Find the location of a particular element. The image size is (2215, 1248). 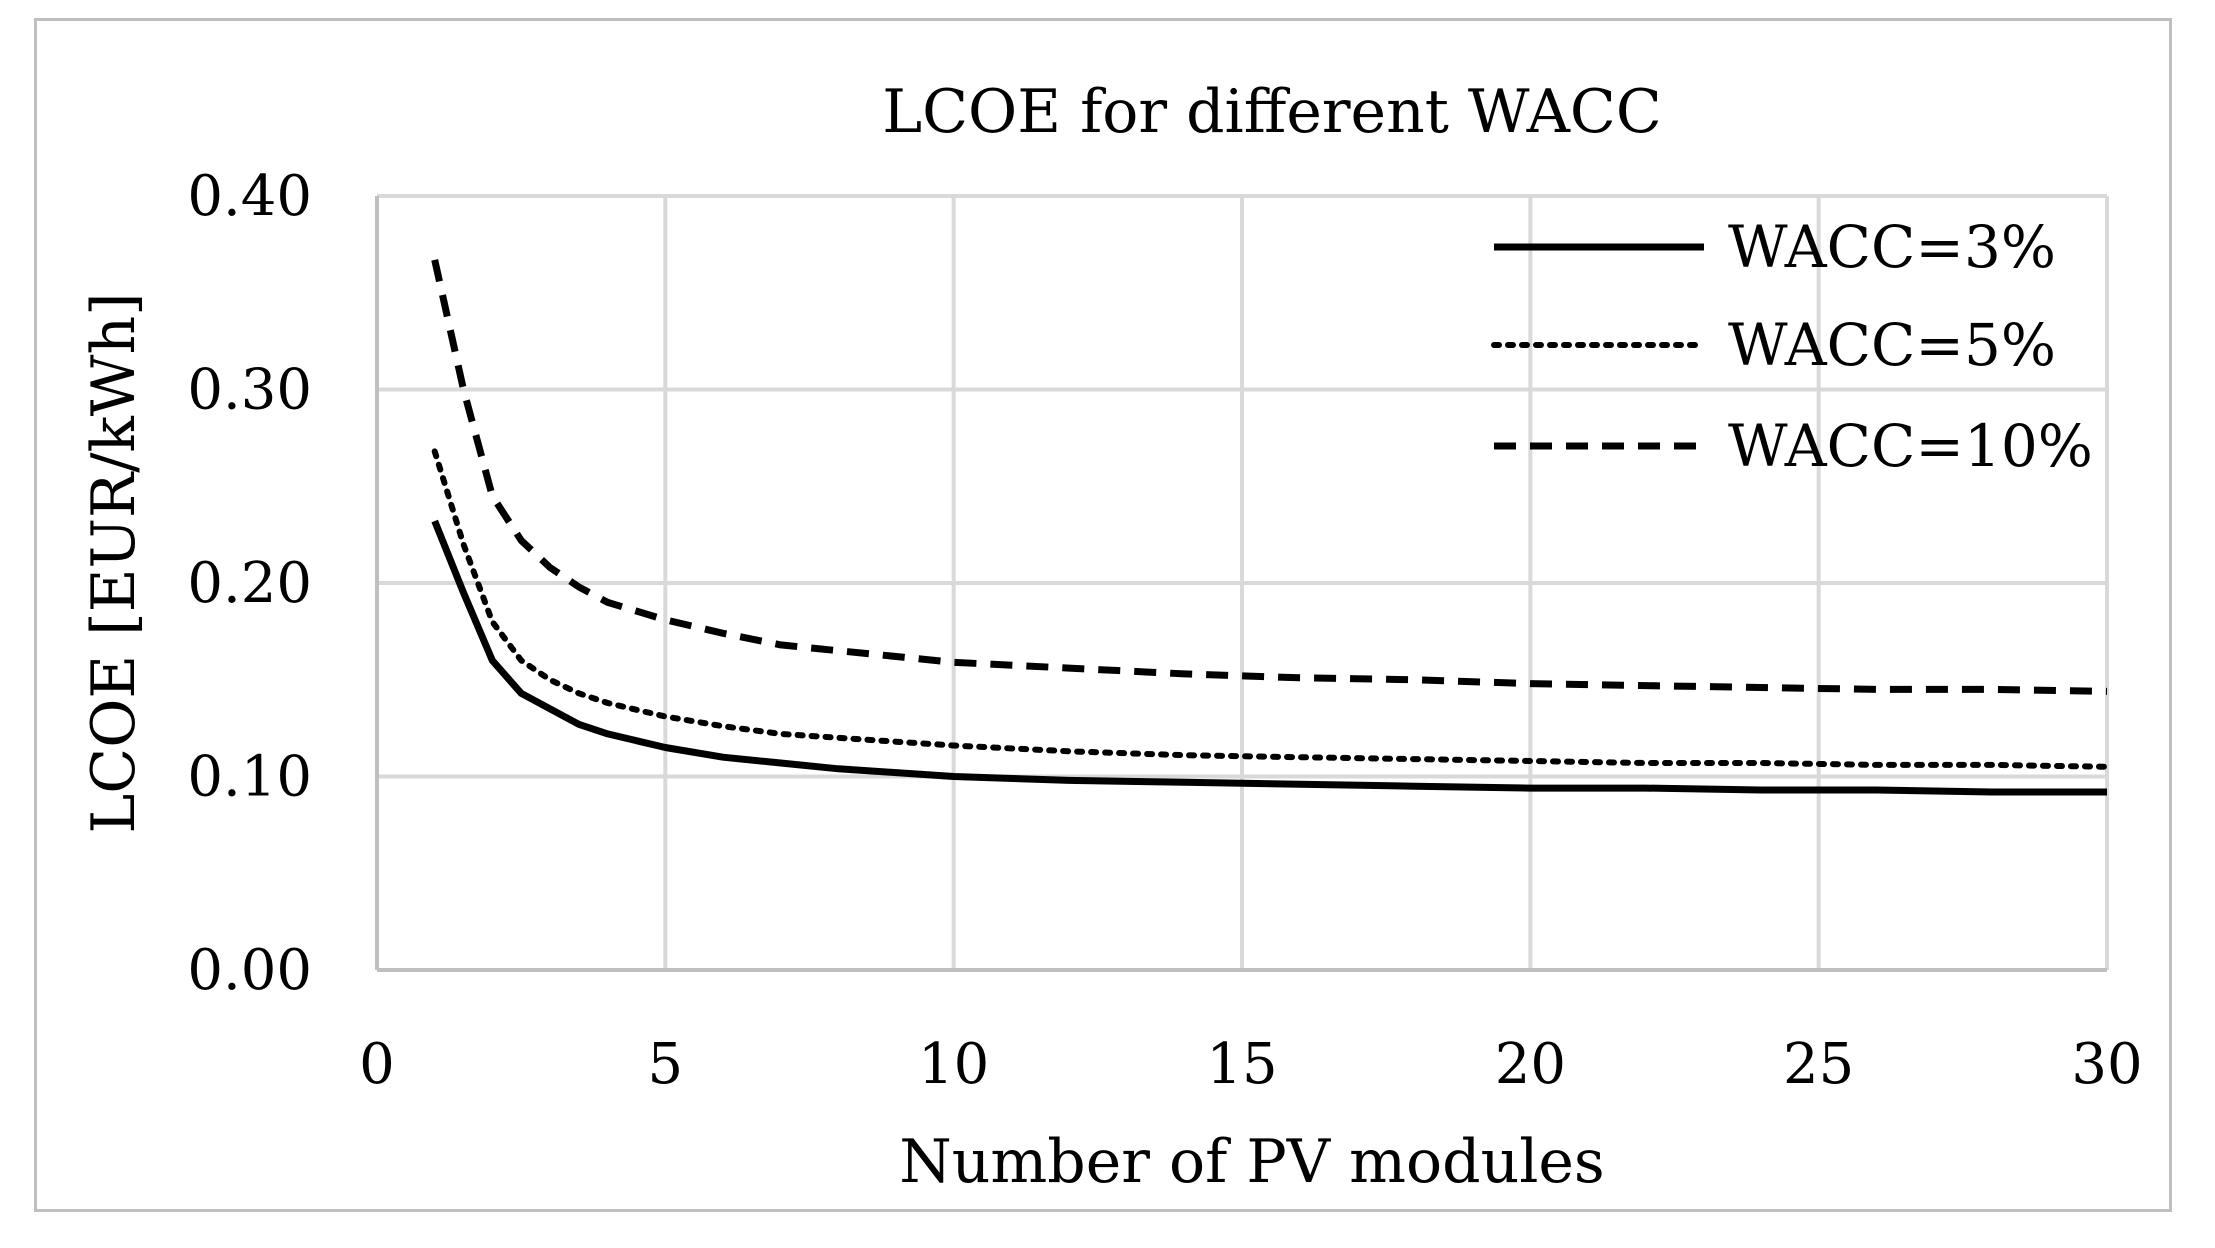

x-tick-label: 0 is located at coordinates (377, 1064).